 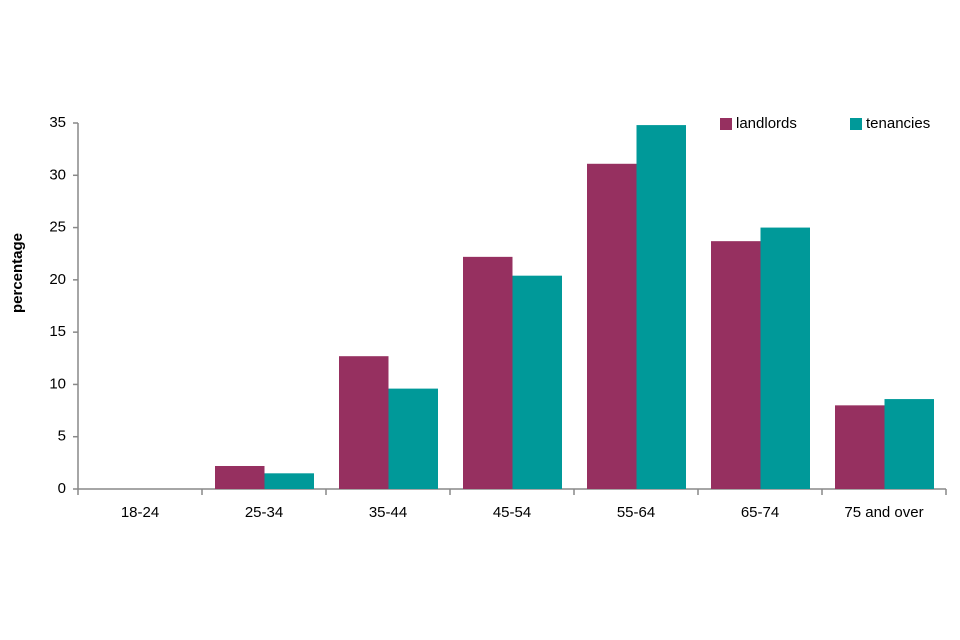 I want to click on y-tick-label: 10, so click(x=57, y=383).